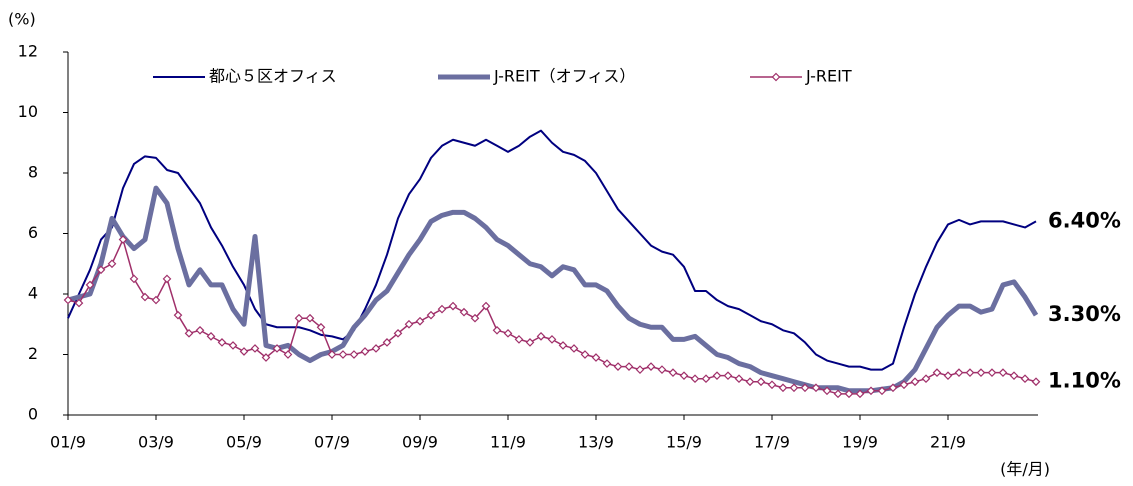 The image size is (1133, 486). What do you see at coordinates (828, 76) in the screenshot?
I see `legend-label: J-REIT` at bounding box center [828, 76].